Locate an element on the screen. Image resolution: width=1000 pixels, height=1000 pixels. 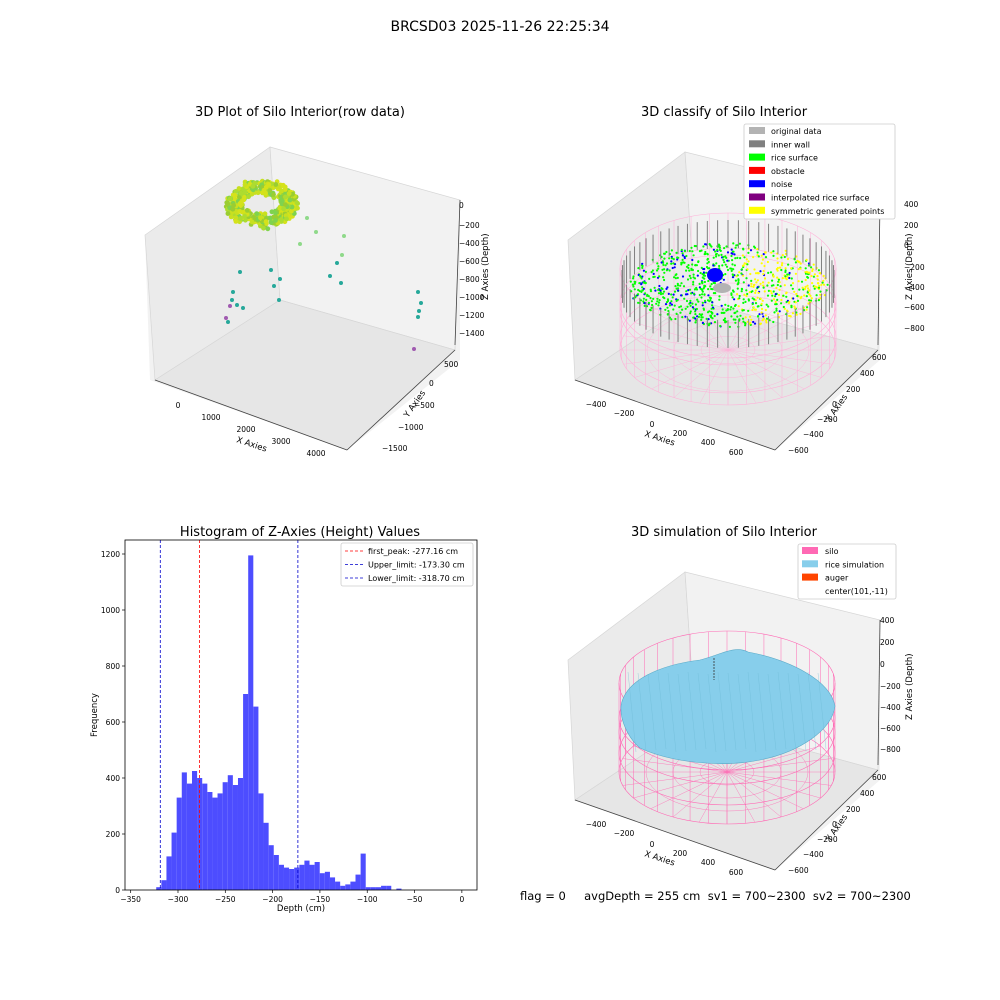
legend-label: original data is located at coordinates (796, 131).